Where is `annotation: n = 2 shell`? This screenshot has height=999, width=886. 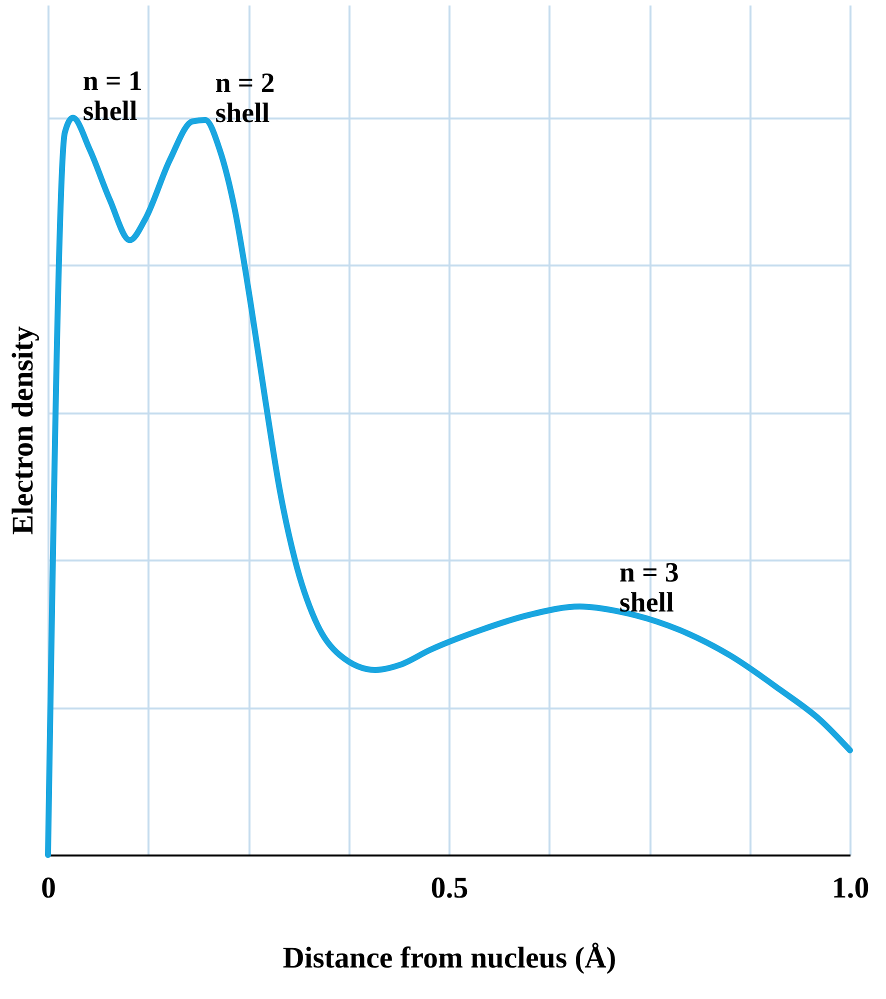 annotation: n = 2 shell is located at coordinates (245, 99).